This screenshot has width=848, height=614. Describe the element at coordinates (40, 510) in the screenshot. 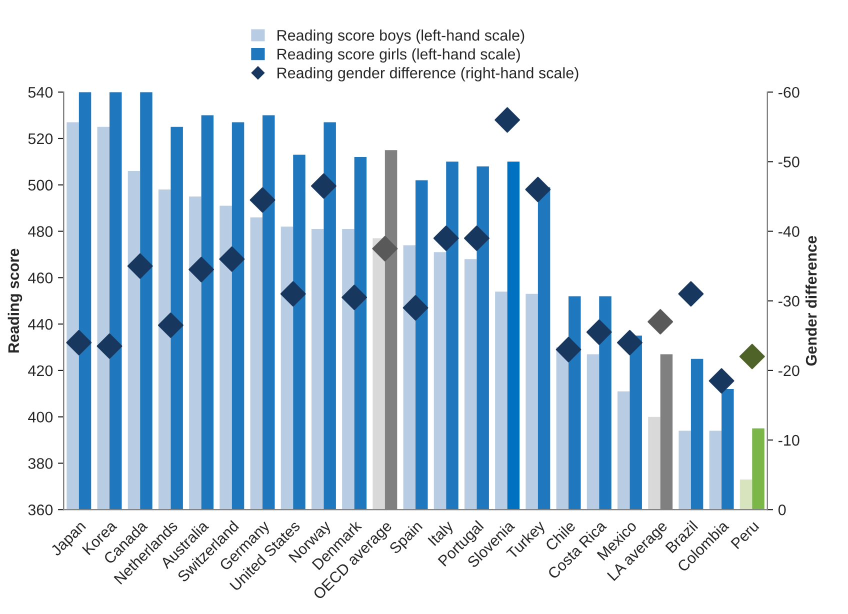

I see `y-tick-label: 360` at that location.